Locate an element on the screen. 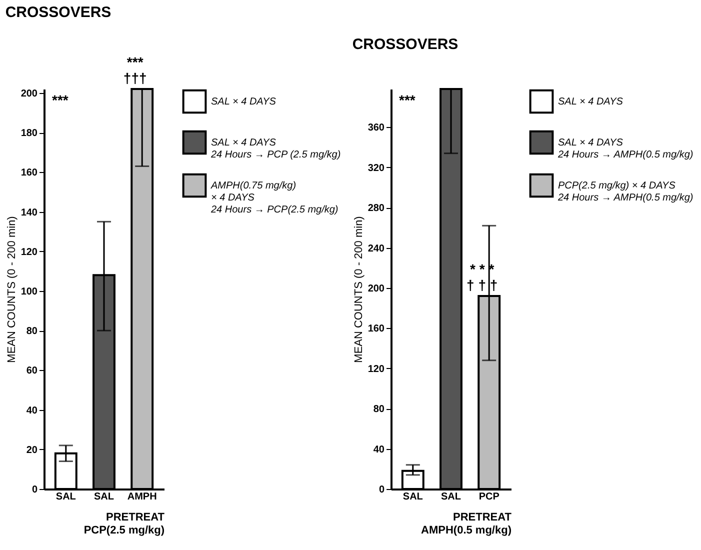 The width and height of the screenshot is (701, 550). y-tick-label: 20 is located at coordinates (32, 450).